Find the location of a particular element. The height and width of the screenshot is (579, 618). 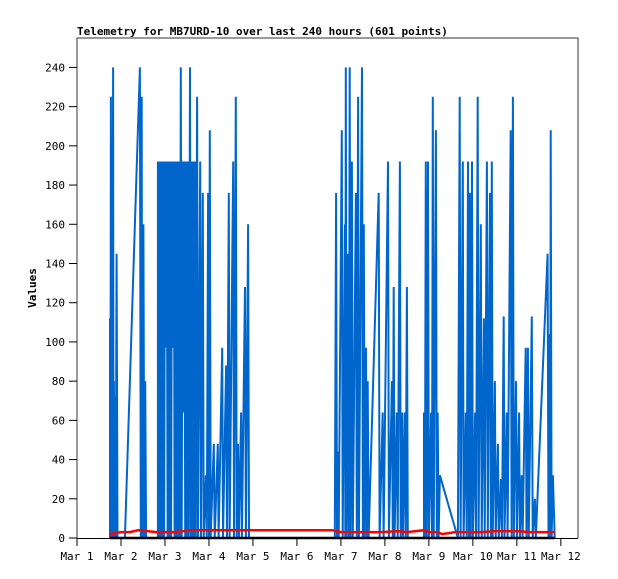

y-tick-label: 140 is located at coordinates (55, 263).